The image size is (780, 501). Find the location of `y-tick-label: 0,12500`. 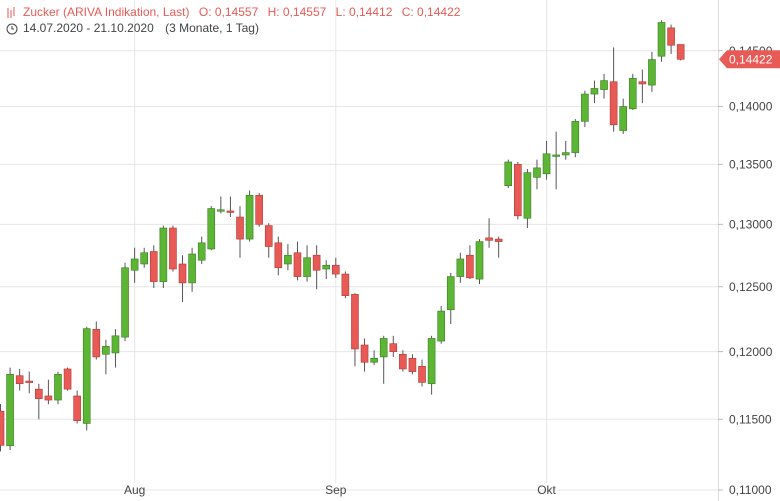

y-tick-label: 0,12500 is located at coordinates (751, 287).